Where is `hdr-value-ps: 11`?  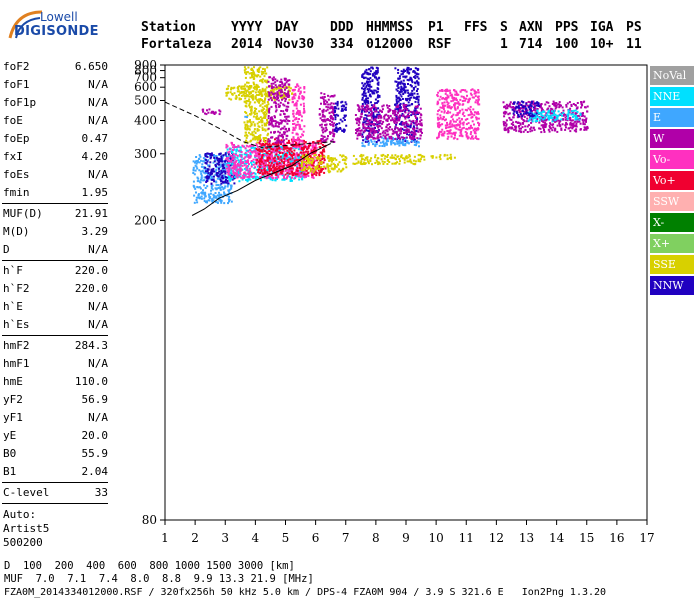 hdr-value-ps: 11 is located at coordinates (634, 44).